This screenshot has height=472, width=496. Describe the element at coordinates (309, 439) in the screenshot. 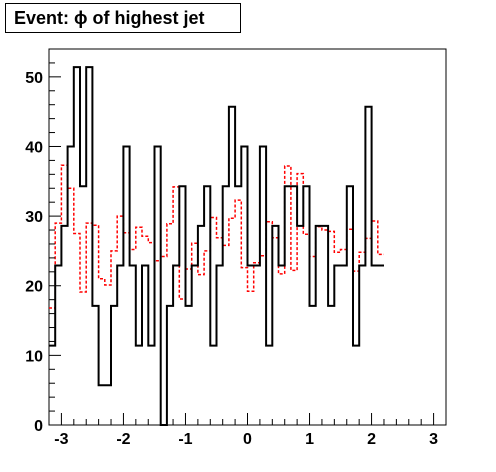

I see `x-tick-label: 1` at that location.